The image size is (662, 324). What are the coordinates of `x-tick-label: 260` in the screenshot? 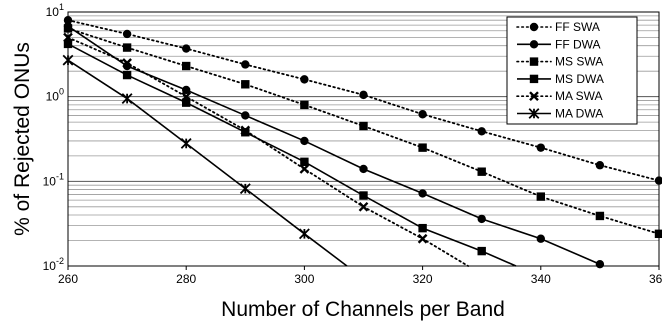 It's located at (68, 279).